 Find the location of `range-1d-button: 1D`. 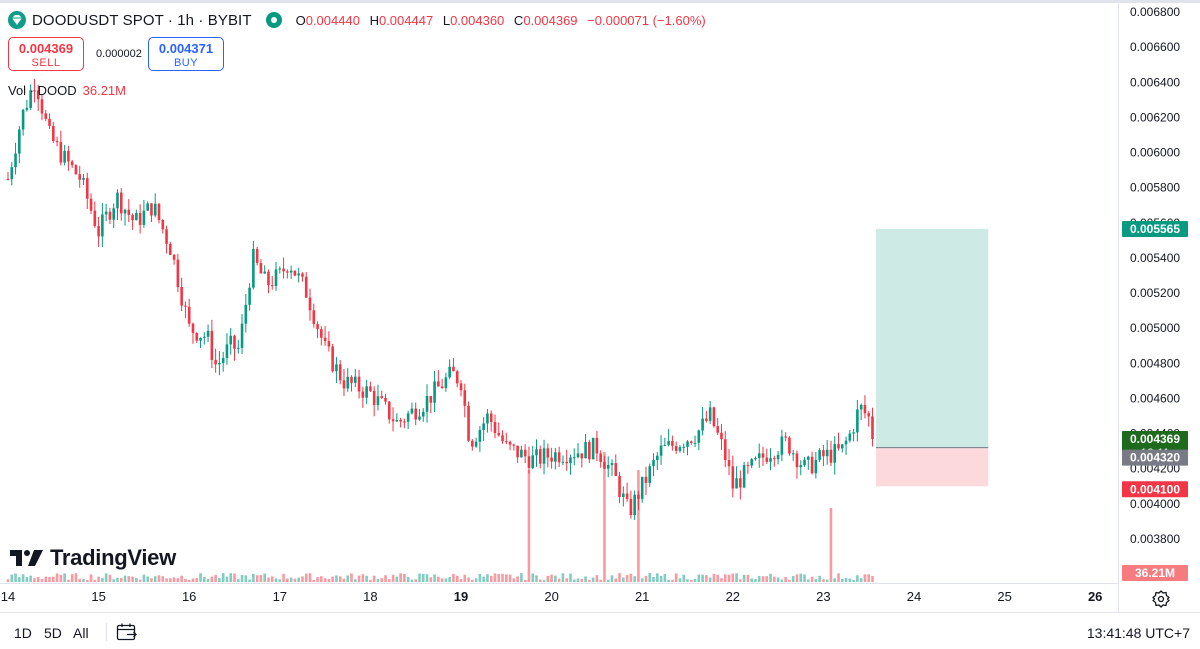

range-1d-button: 1D is located at coordinates (23, 633).